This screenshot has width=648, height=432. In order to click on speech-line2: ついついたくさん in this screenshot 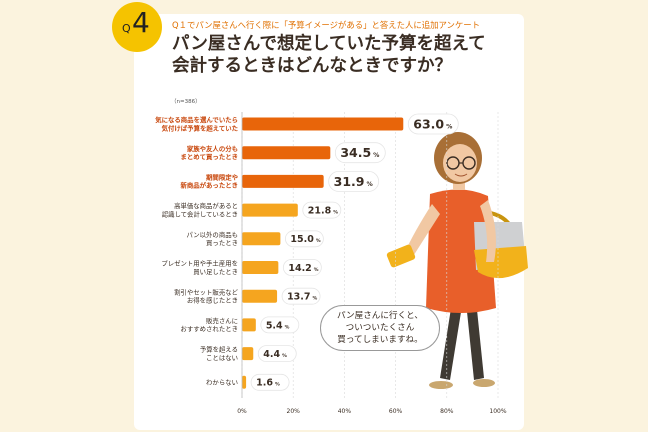, I will do `click(380, 328)`.